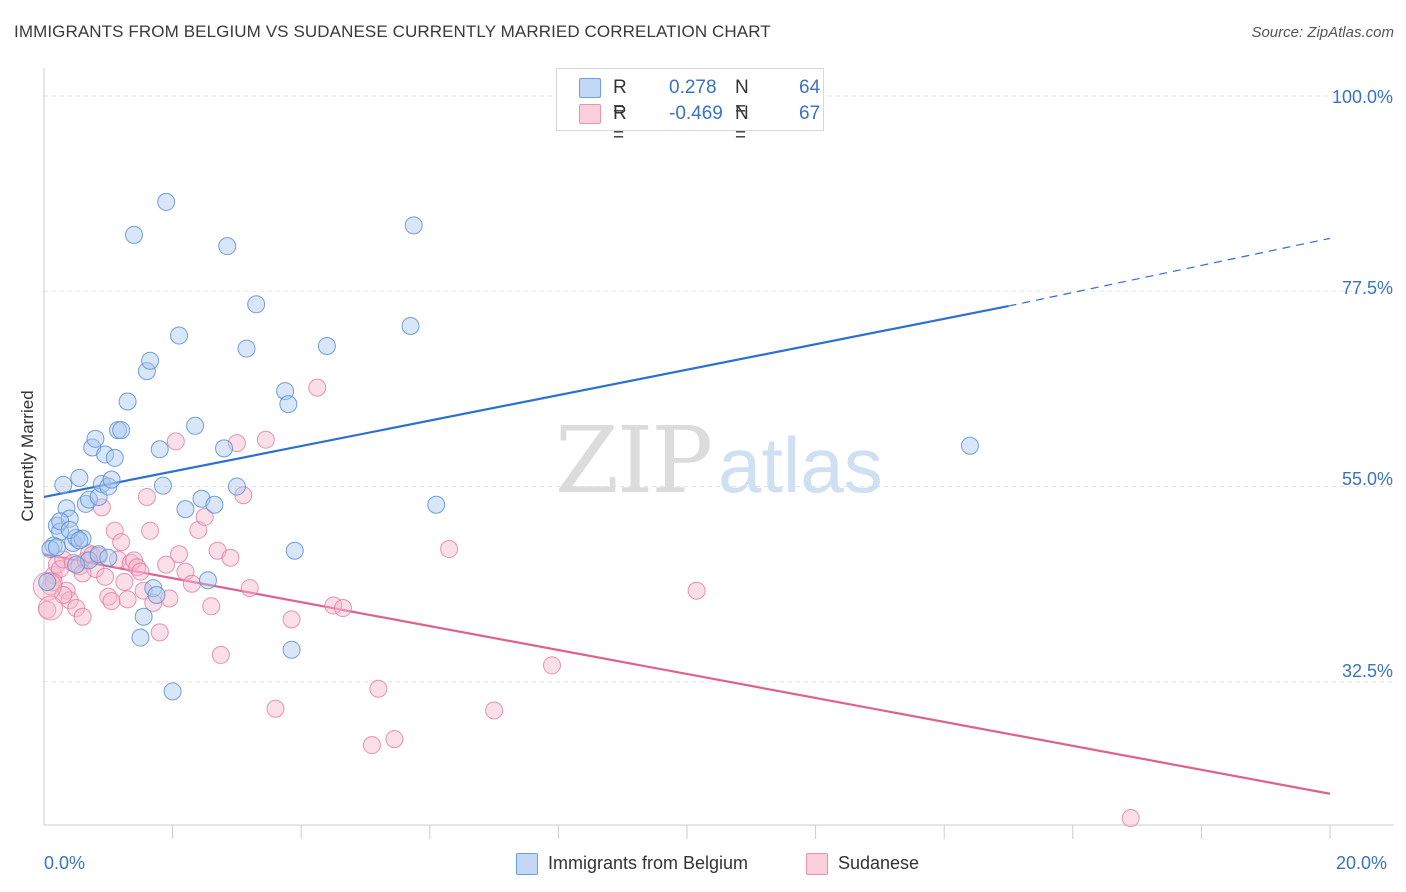  I want to click on belgium-trend-extension, so click(1169, 272).